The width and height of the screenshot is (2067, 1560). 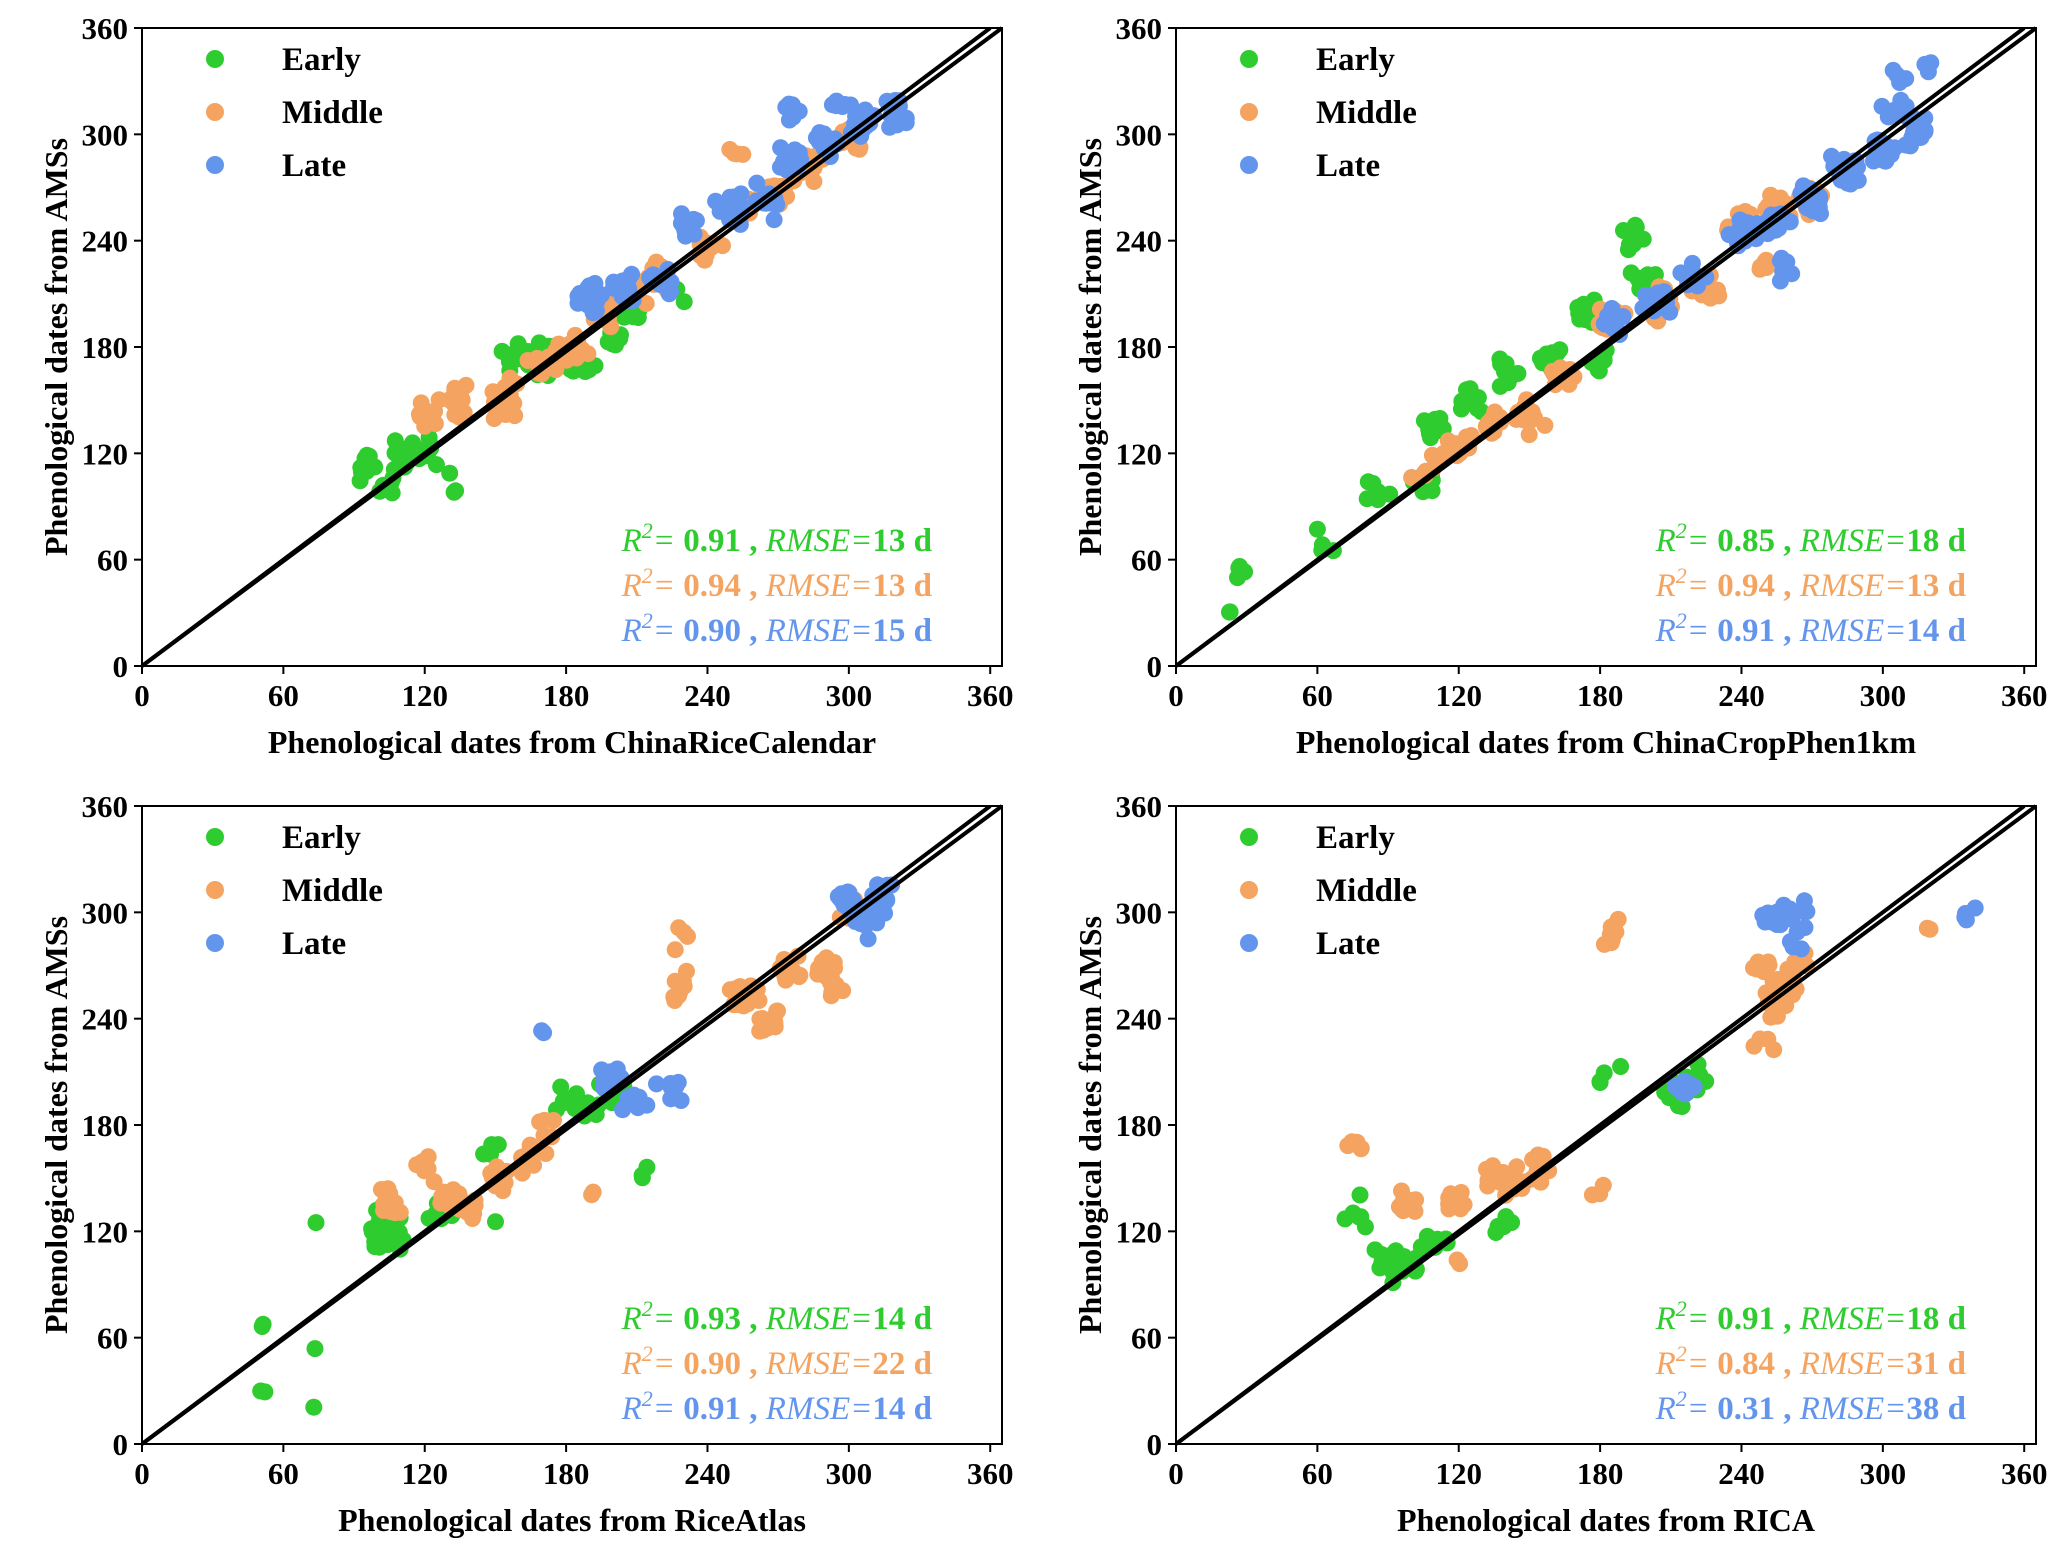 I want to click on x-axis-label: Phenological dates from RiceAtlas, so click(x=572, y=1520).